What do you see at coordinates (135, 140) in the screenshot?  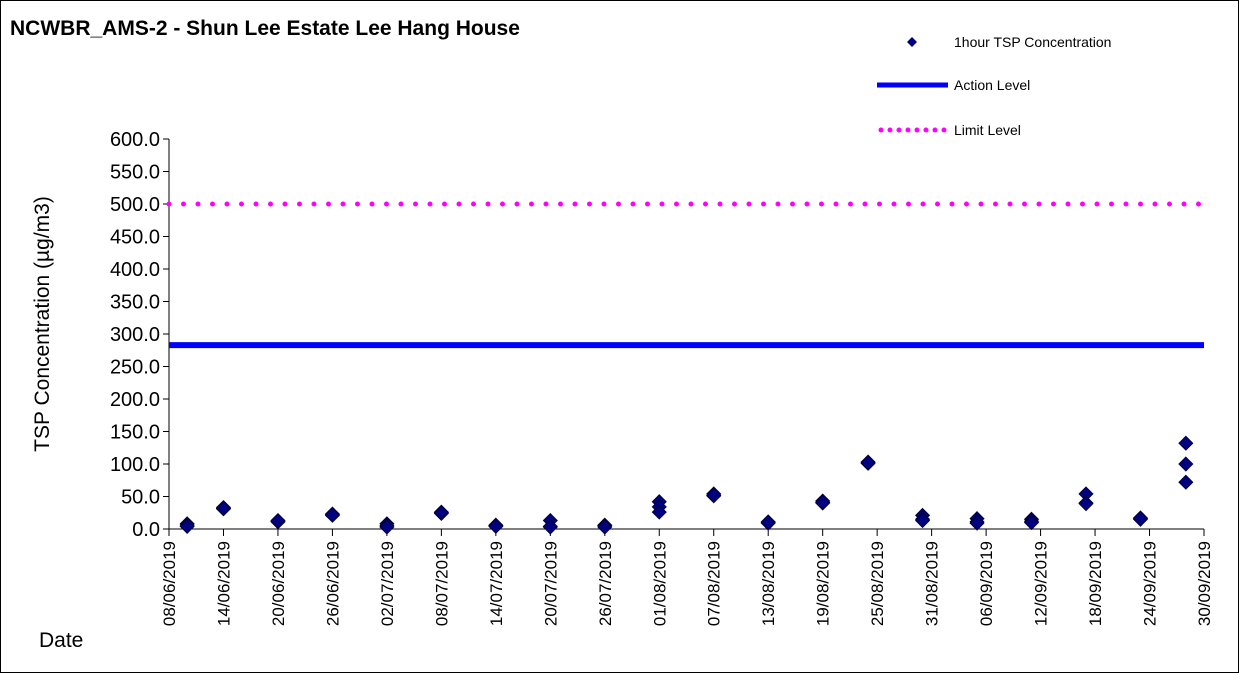 I see `y-tick-label: 600.0` at bounding box center [135, 140].